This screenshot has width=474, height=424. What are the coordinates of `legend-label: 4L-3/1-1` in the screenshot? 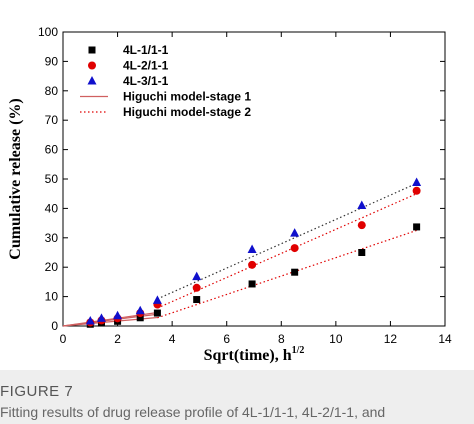 It's located at (146, 81).